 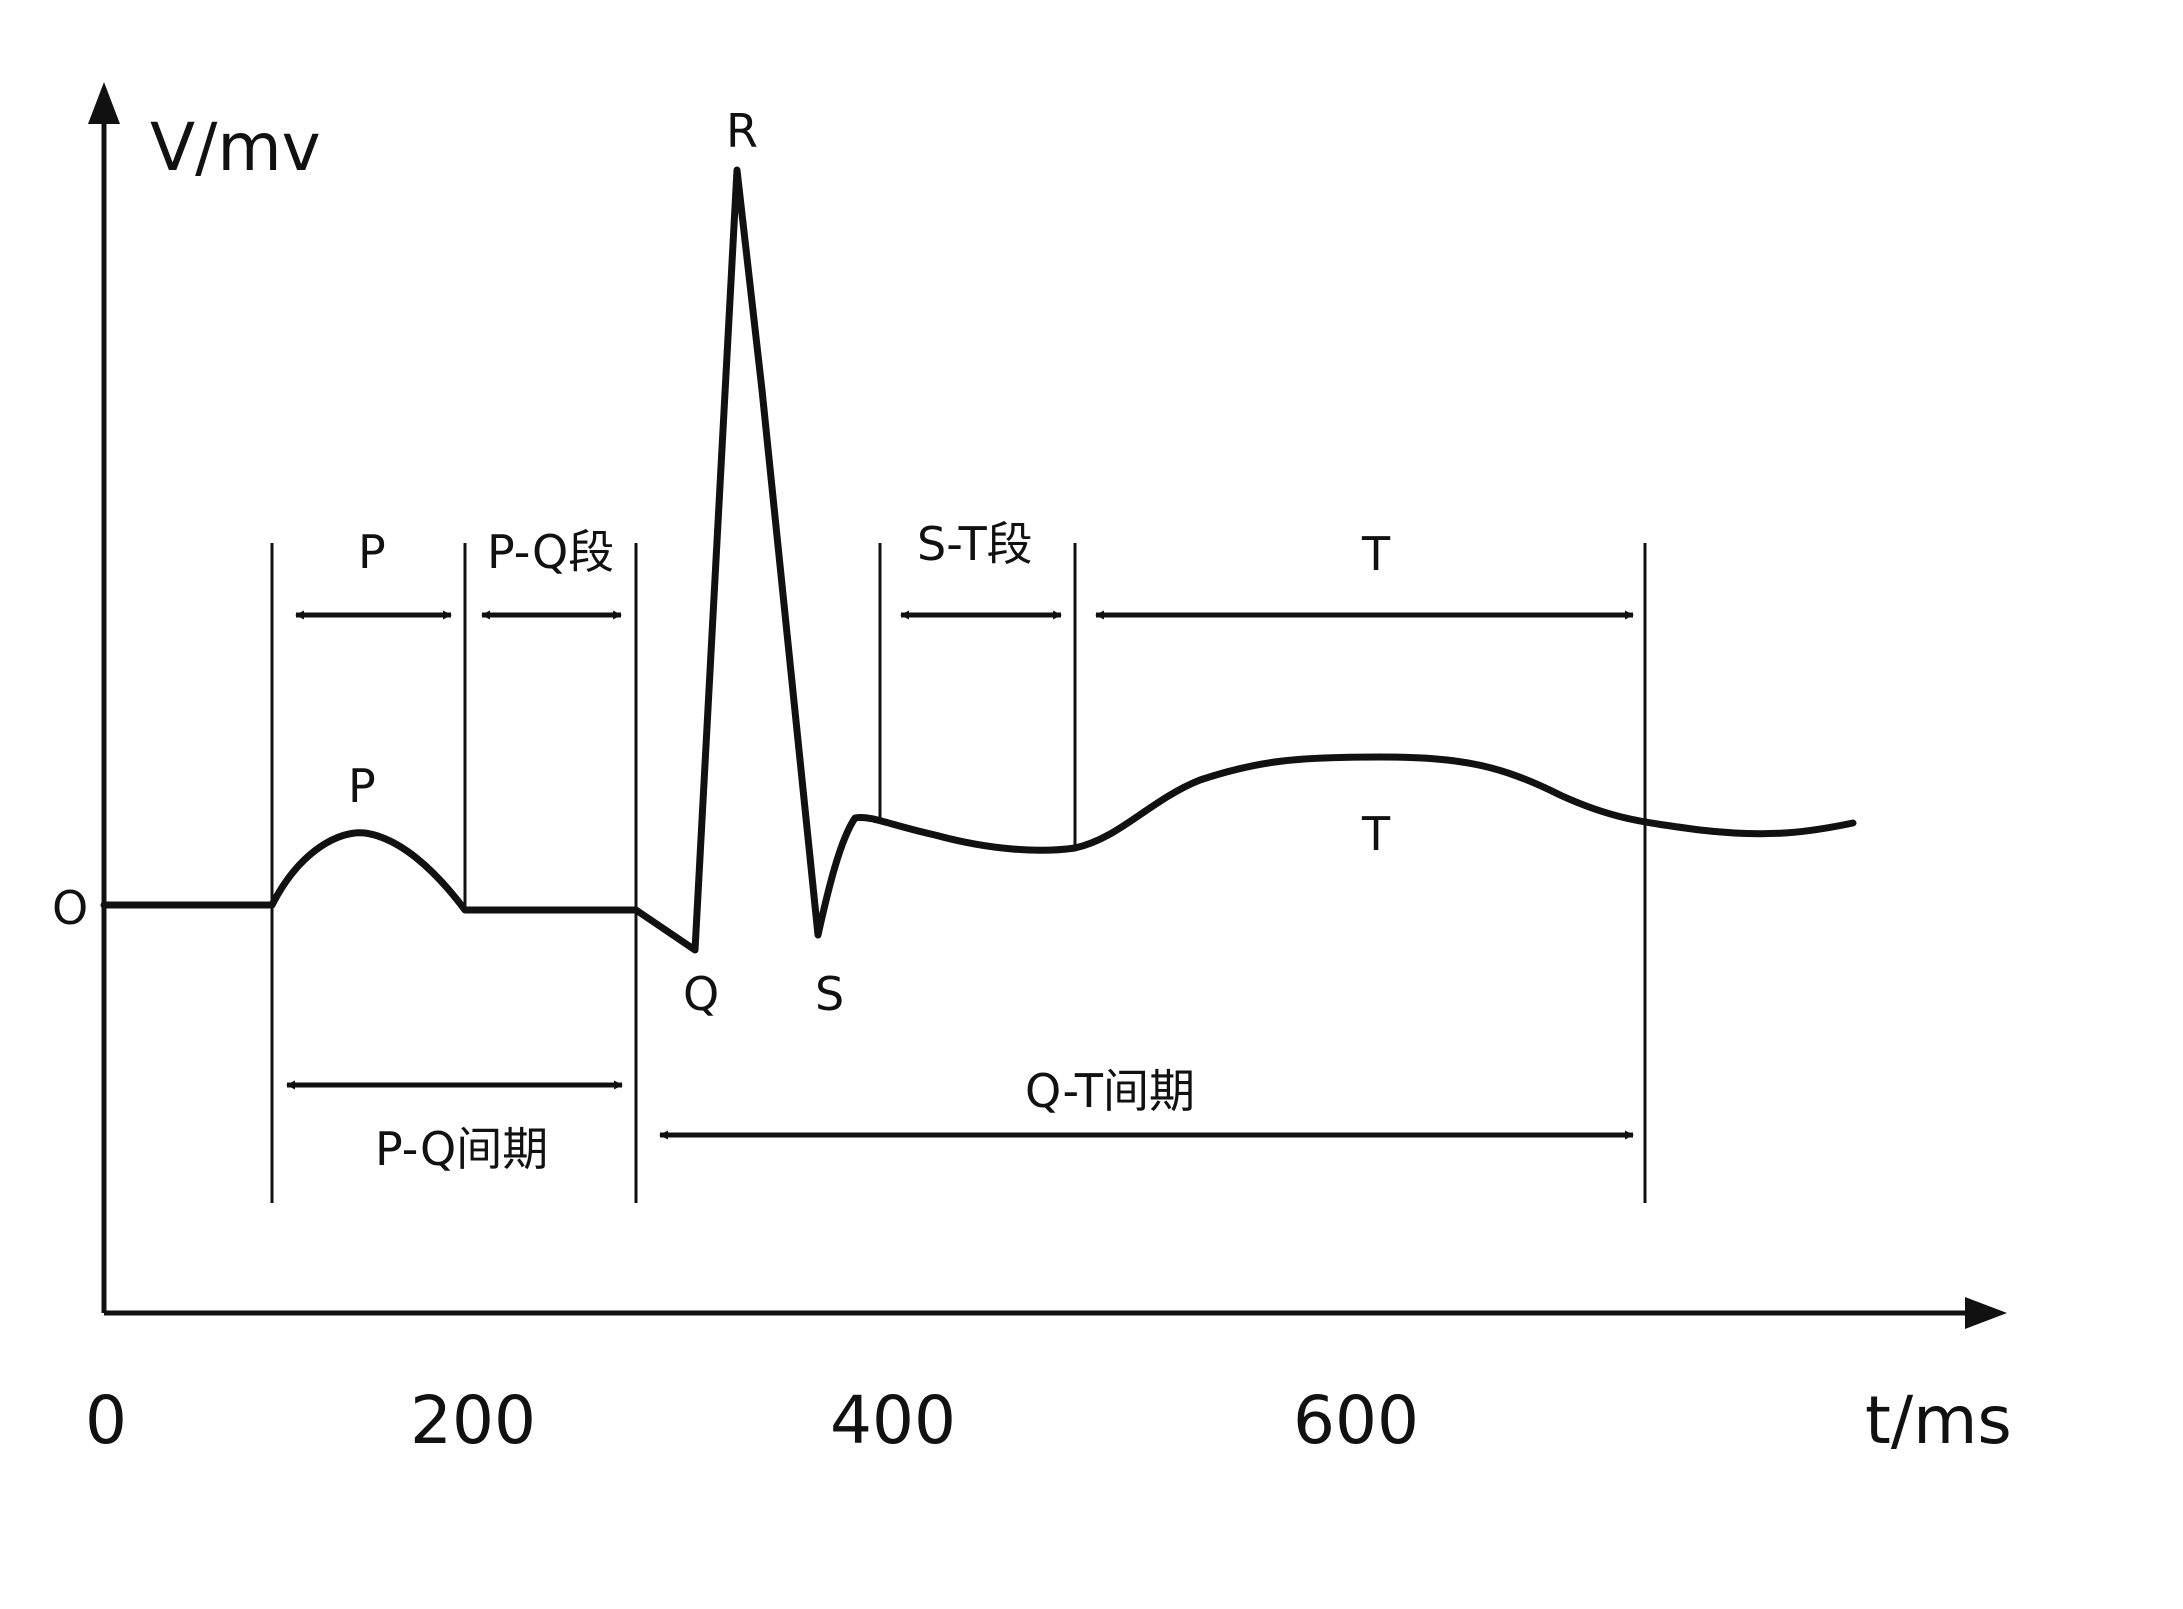 I want to click on interval-label-p-duration: P, so click(x=372, y=552).